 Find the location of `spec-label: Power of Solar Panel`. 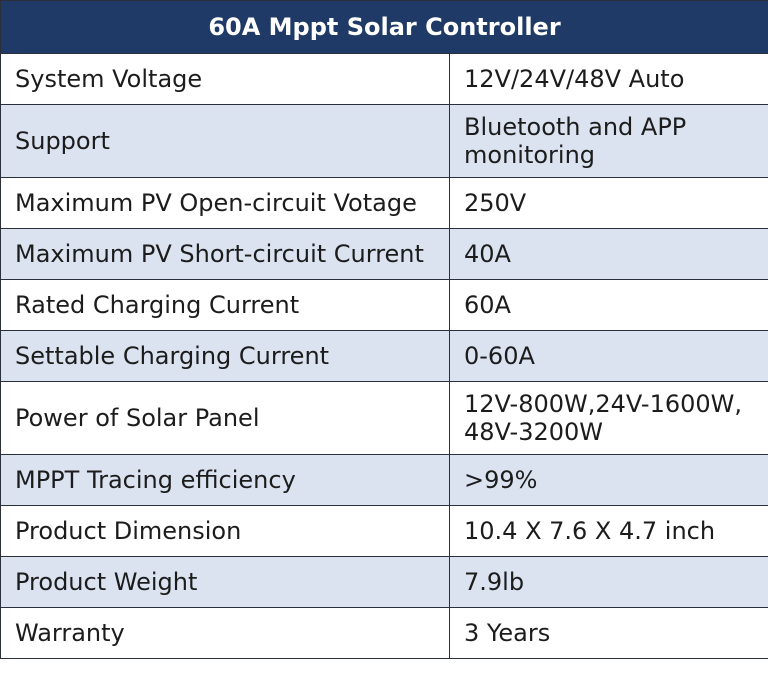

spec-label: Power of Solar Panel is located at coordinates (225, 418).